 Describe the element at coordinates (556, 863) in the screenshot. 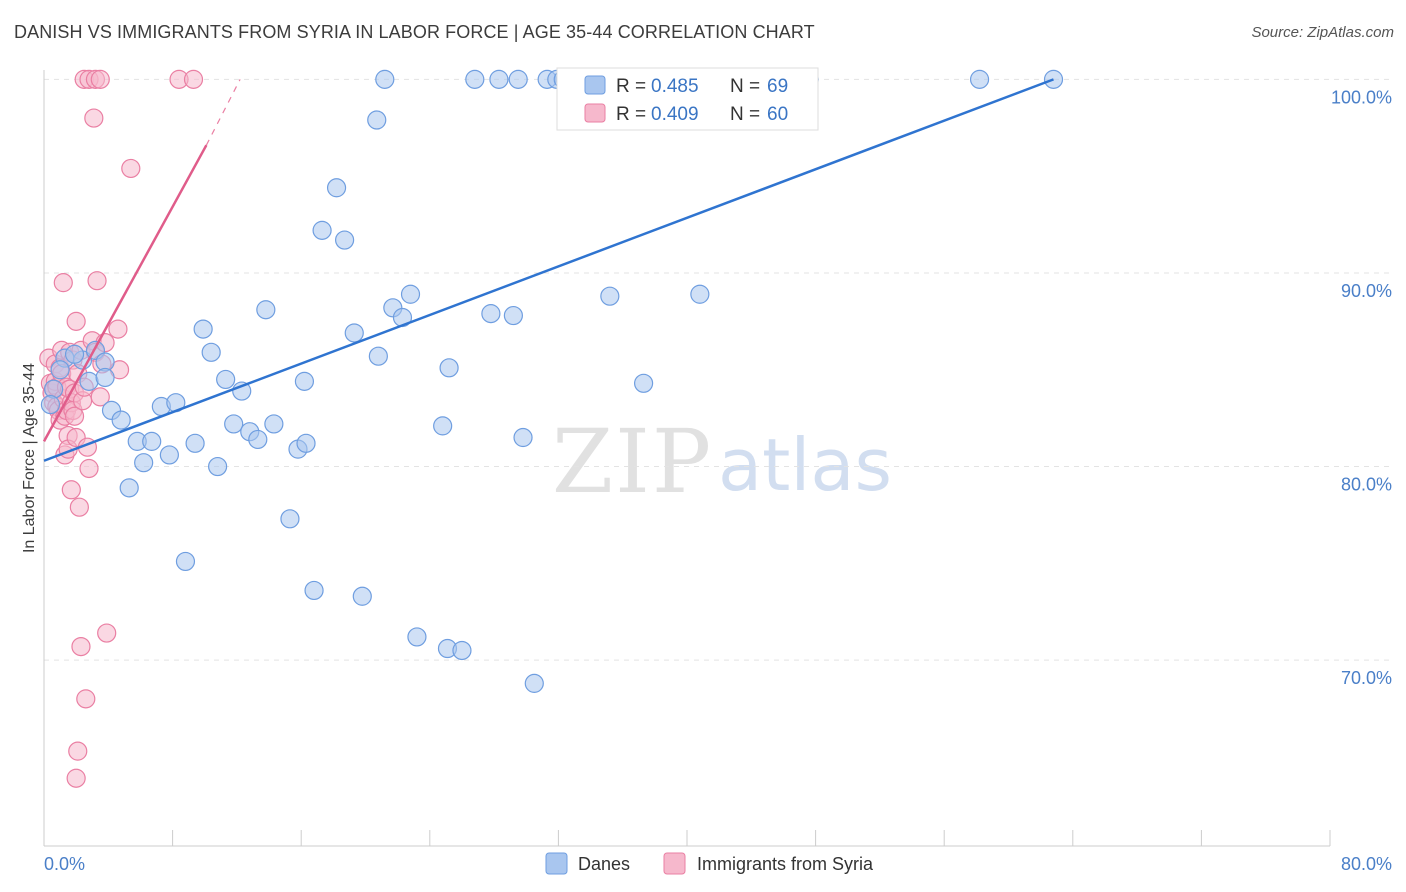

I see `series-legend-swatch-danes` at that location.